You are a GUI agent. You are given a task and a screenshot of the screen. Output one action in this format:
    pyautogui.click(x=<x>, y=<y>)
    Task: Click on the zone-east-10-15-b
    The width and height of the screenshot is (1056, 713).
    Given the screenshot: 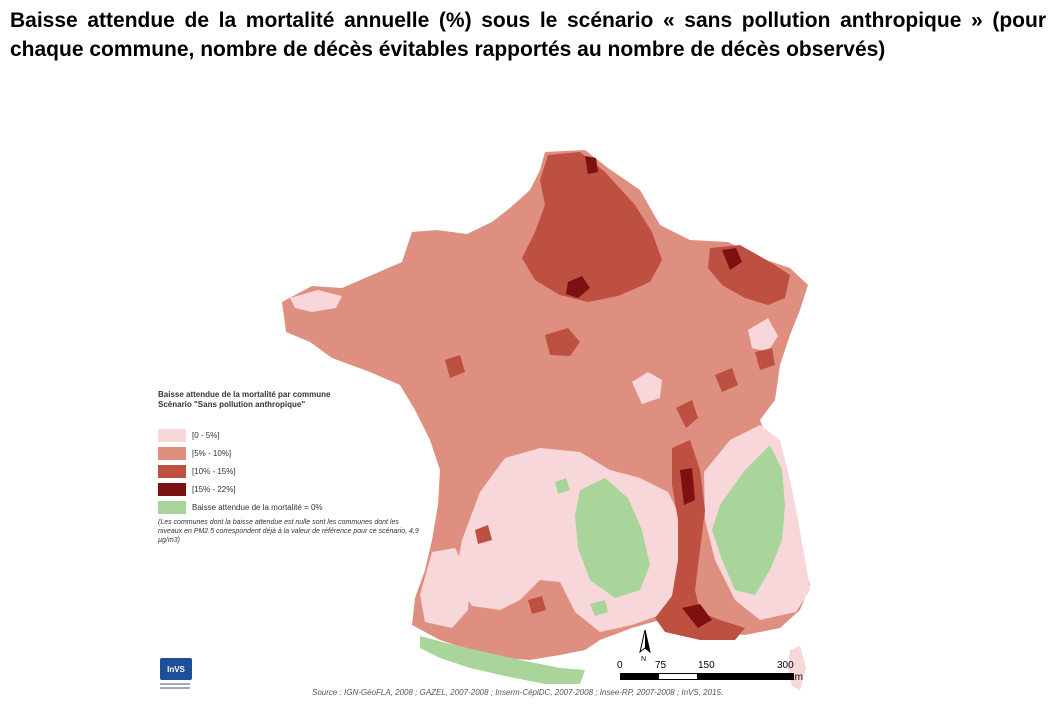 What is the action you would take?
    pyautogui.click(x=765, y=359)
    